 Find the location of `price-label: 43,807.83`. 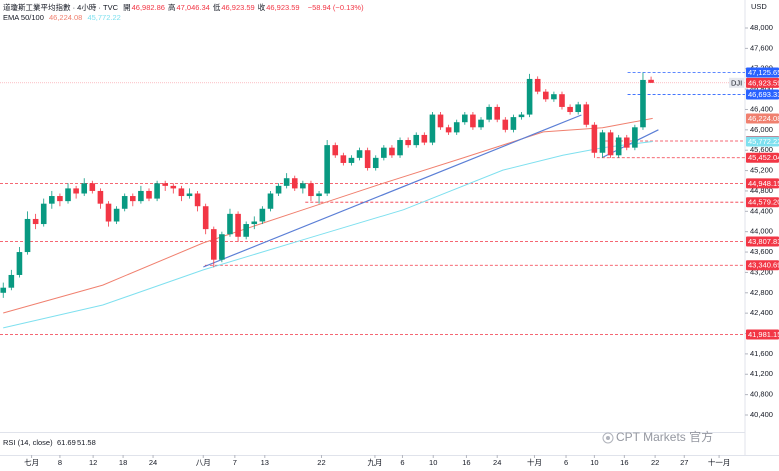

price-label: 43,807.83 is located at coordinates (763, 241).